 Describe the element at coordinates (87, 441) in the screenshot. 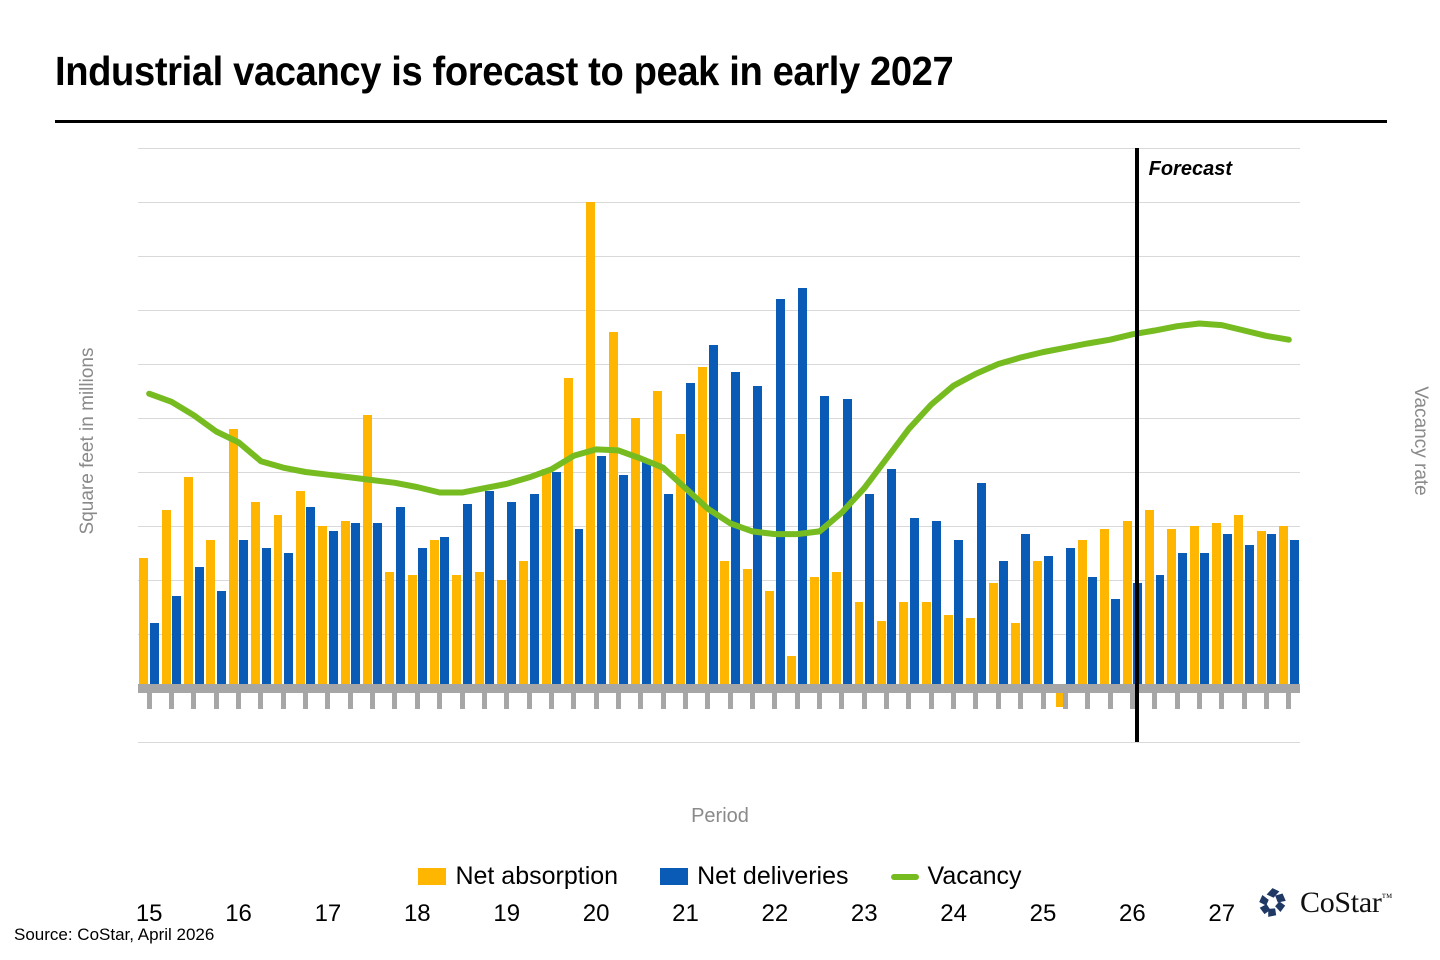

I see `y-axis-left-title: Square feet in millions` at that location.